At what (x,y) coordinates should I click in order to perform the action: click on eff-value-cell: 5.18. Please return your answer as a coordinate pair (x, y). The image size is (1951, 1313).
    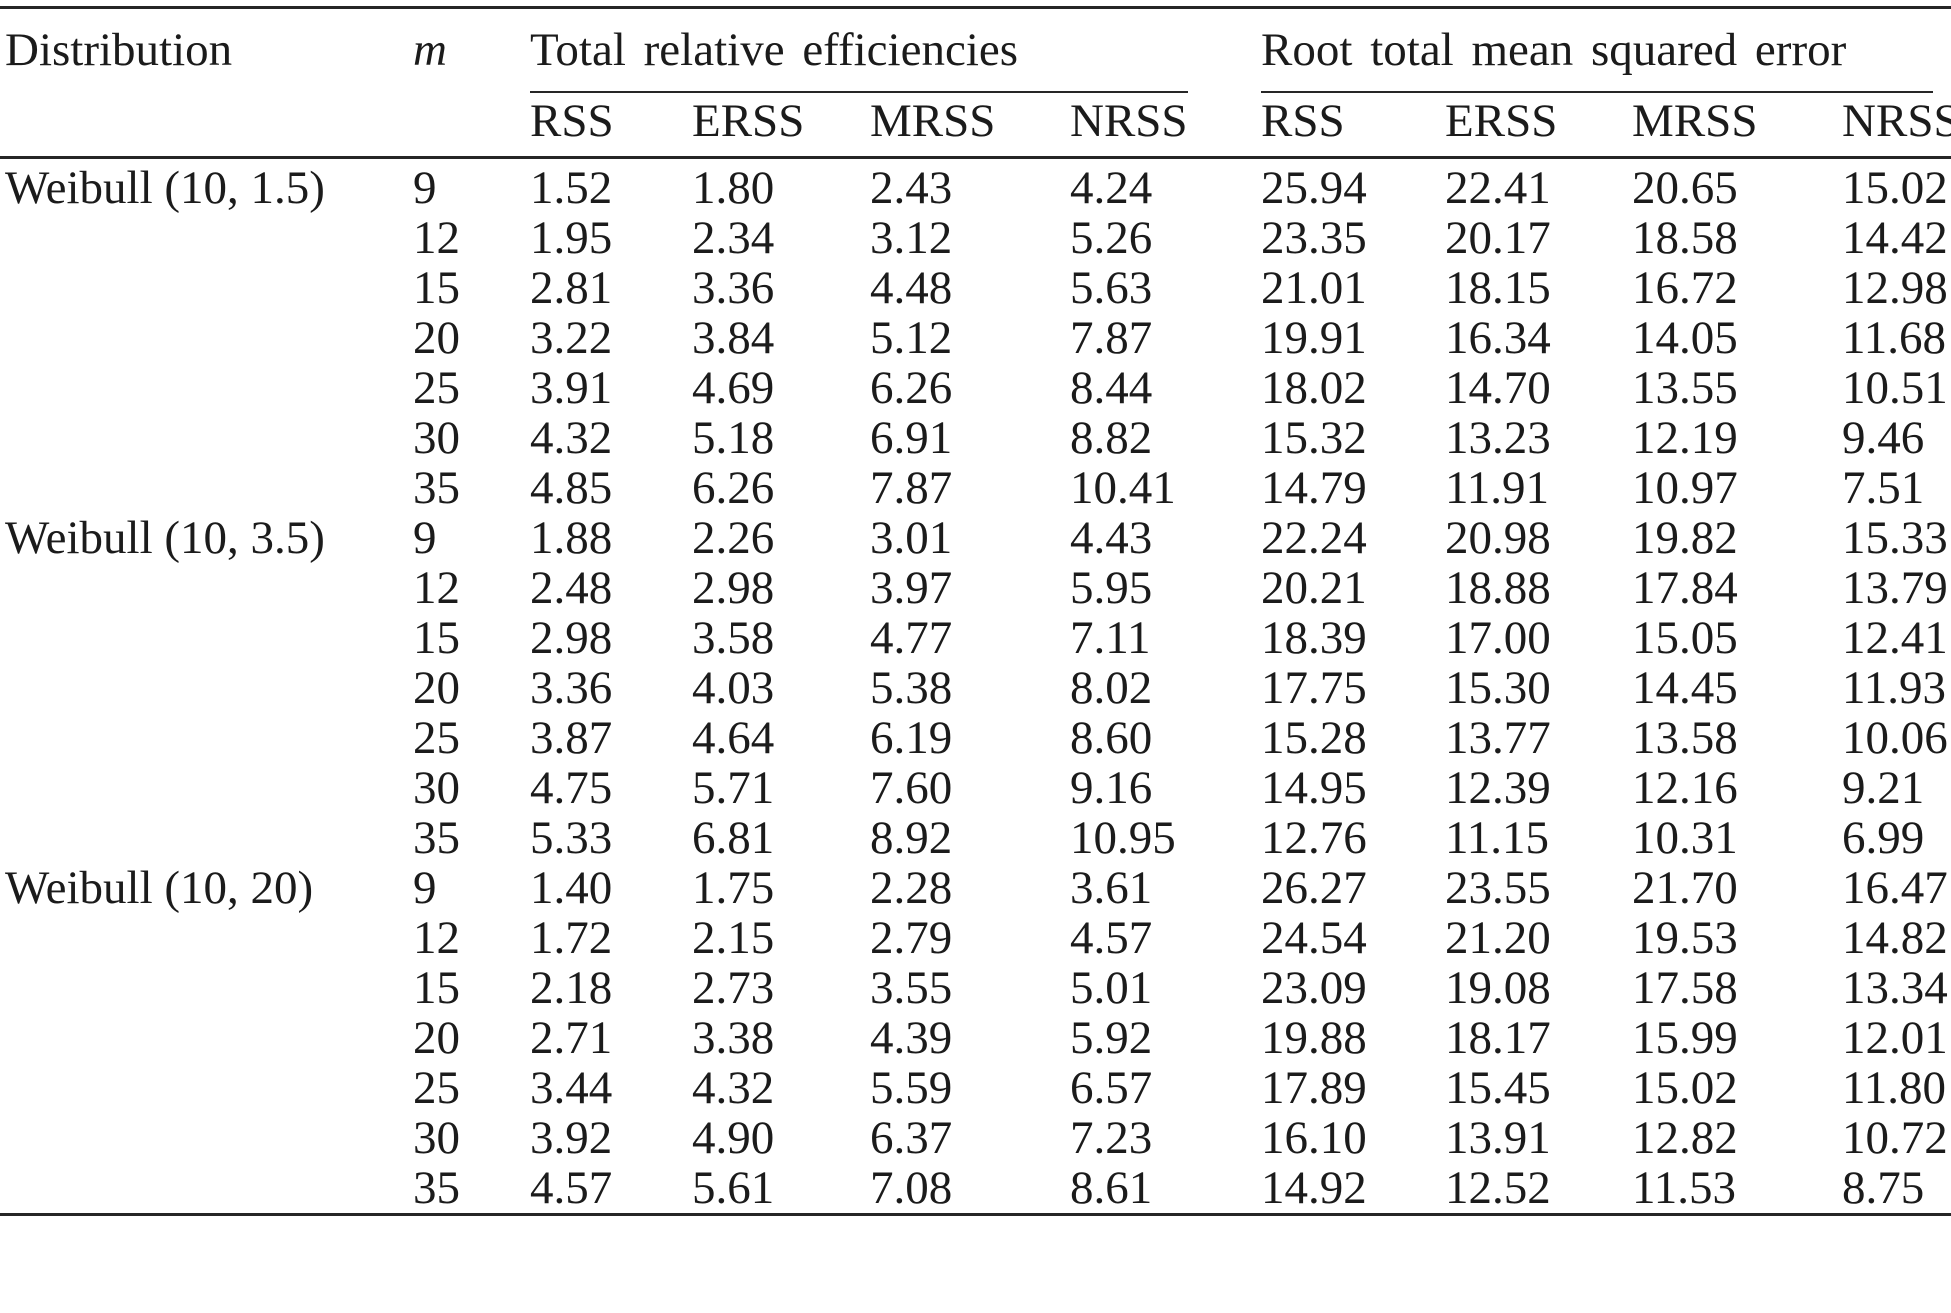
    Looking at the image, I should click on (733, 437).